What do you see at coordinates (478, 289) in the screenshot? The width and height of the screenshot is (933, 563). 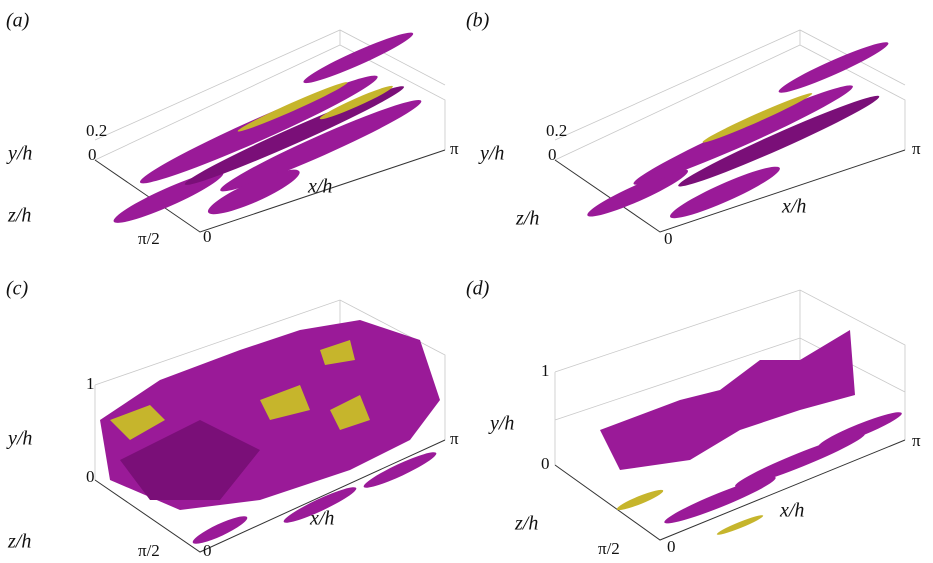 I see `panel-label: (d)` at bounding box center [478, 289].